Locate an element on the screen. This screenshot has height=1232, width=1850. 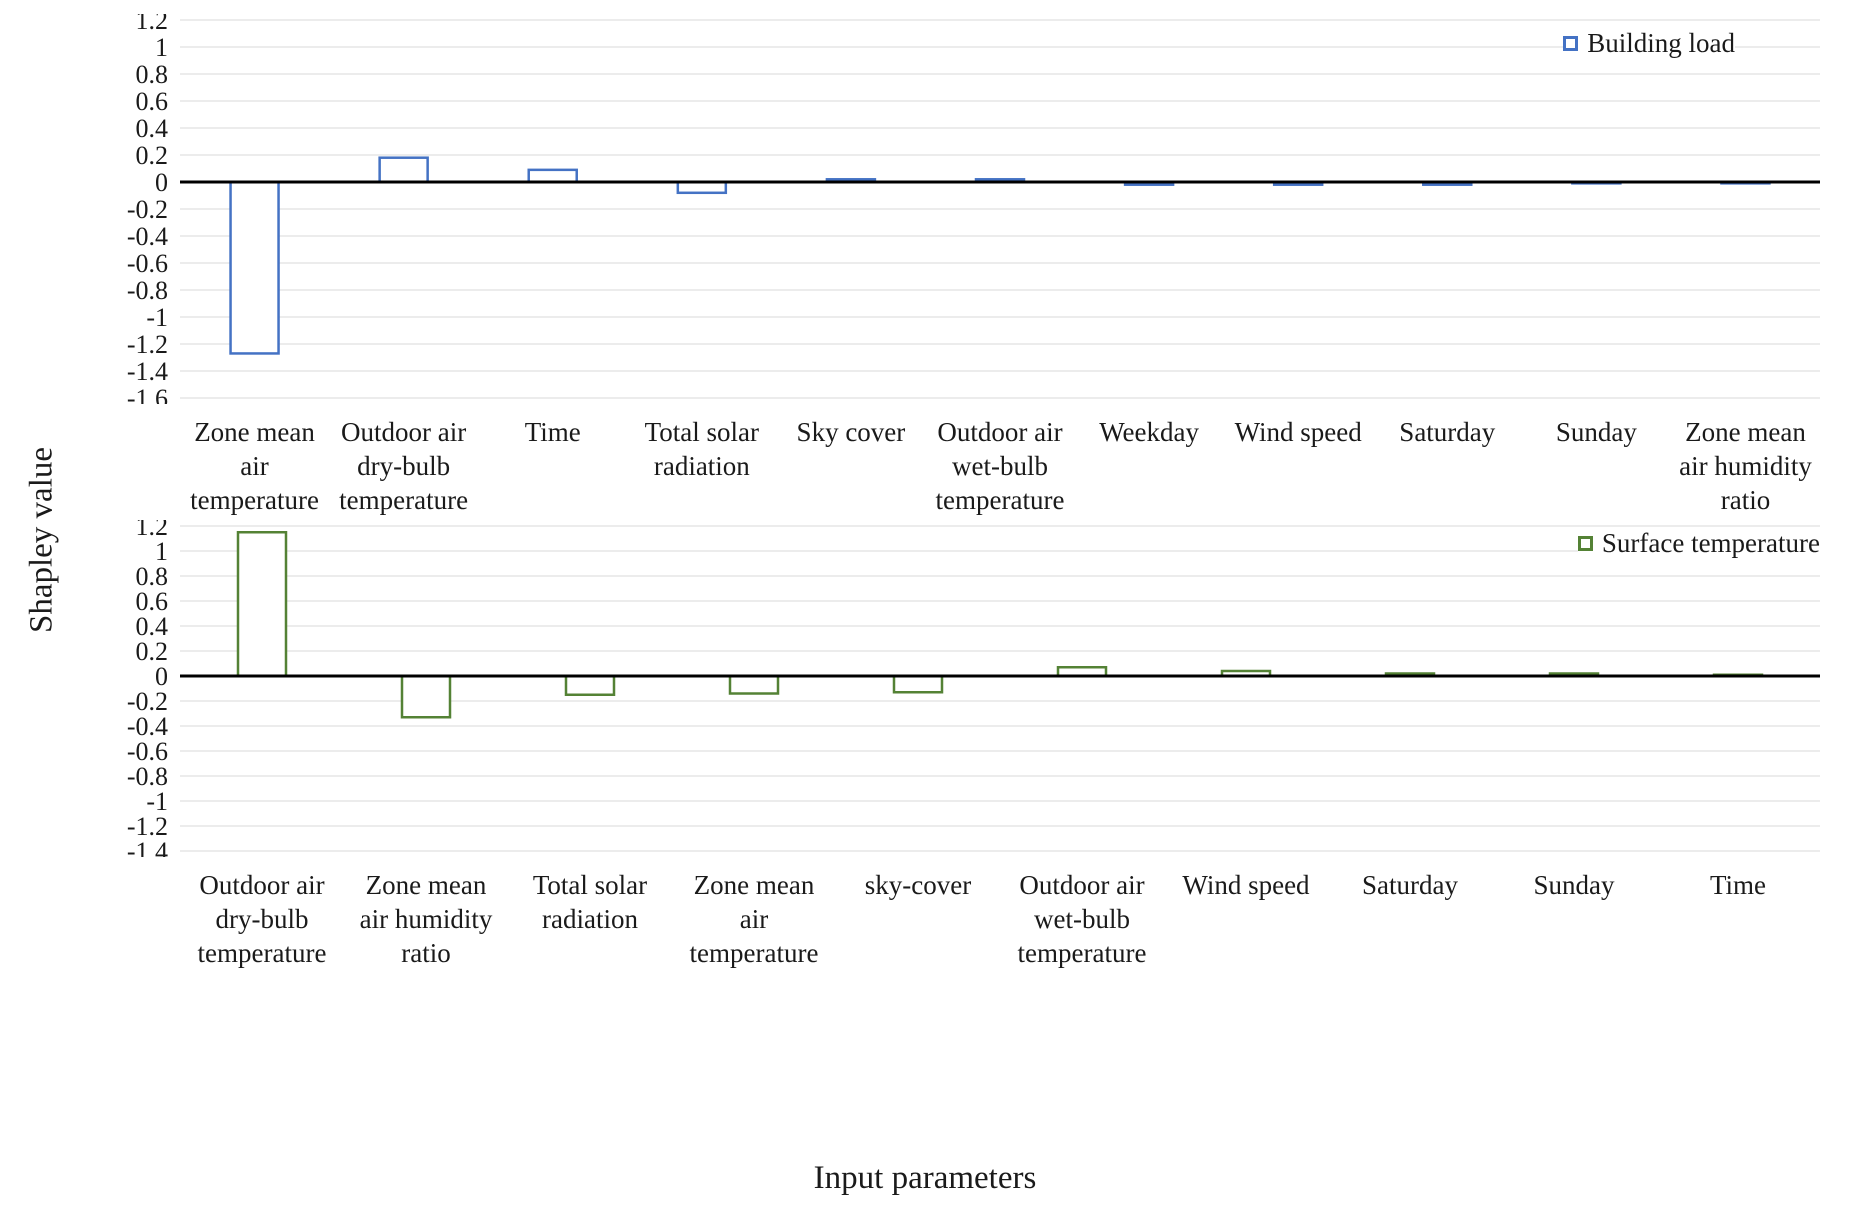
category-label: Sky cover is located at coordinates (851, 432).